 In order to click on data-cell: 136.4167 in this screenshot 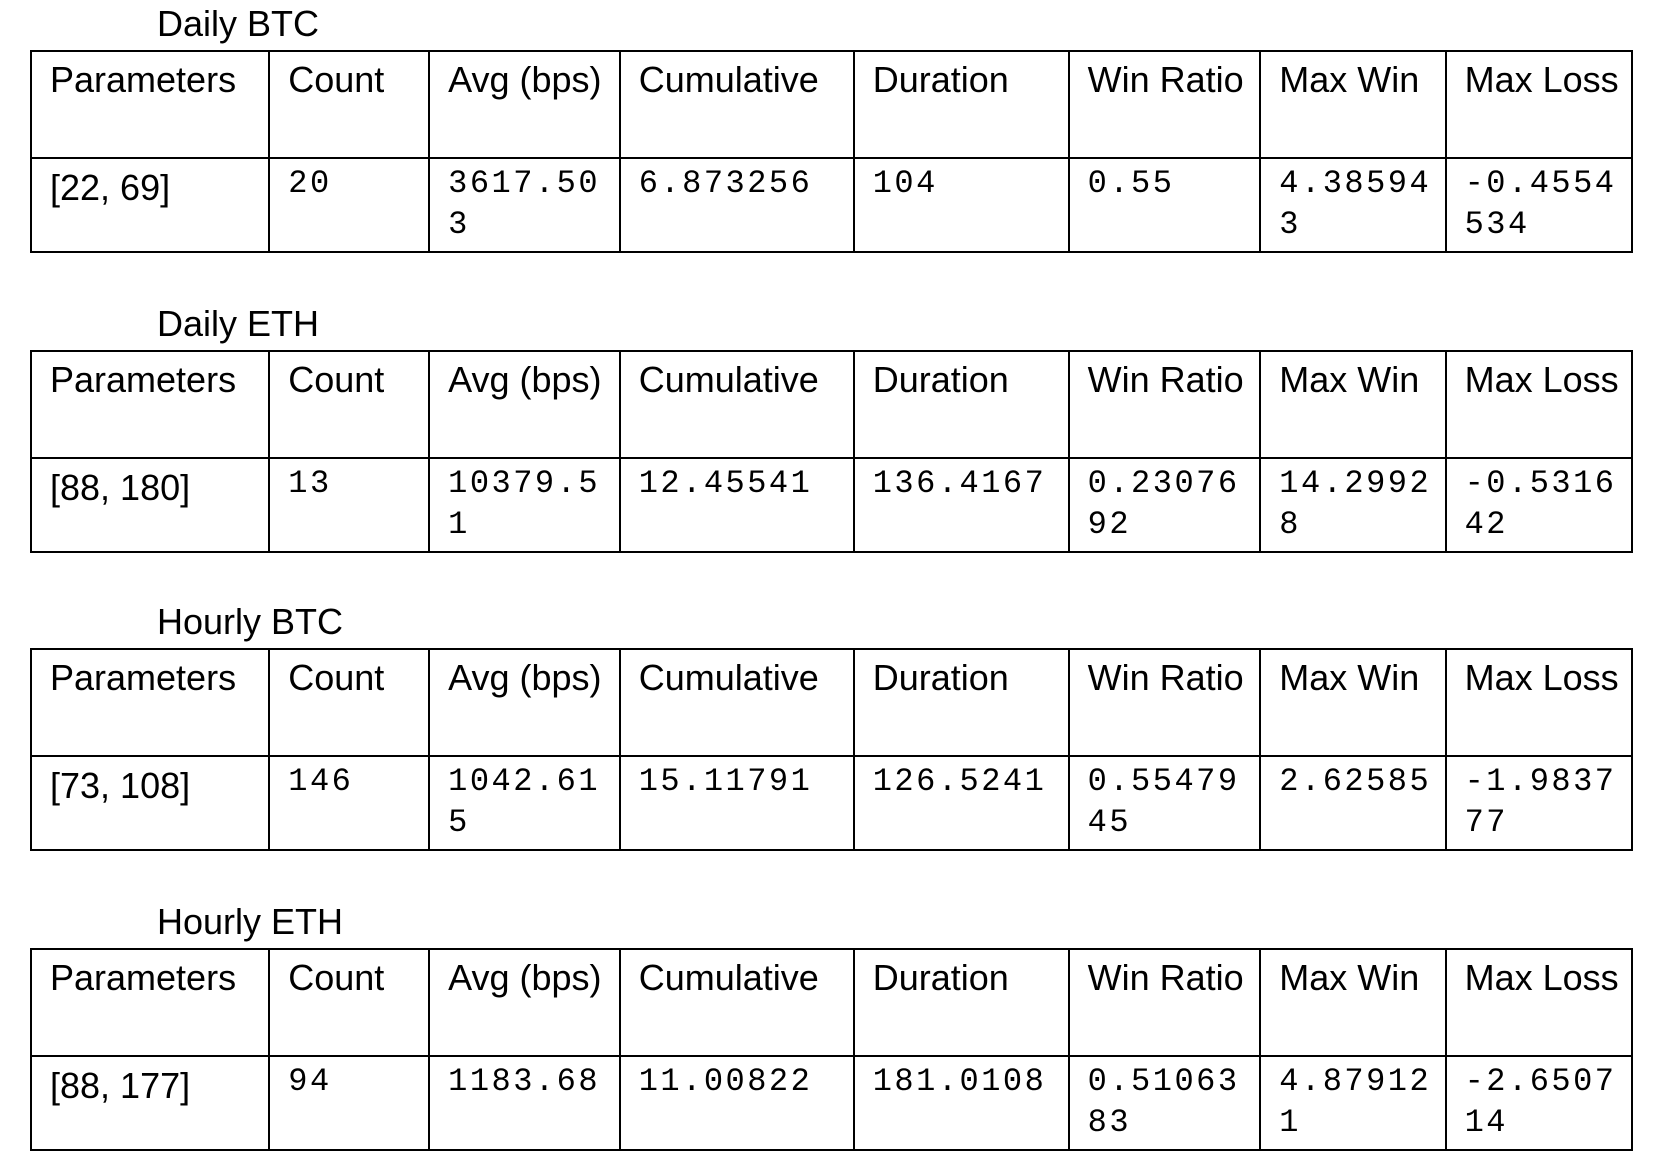, I will do `click(961, 505)`.